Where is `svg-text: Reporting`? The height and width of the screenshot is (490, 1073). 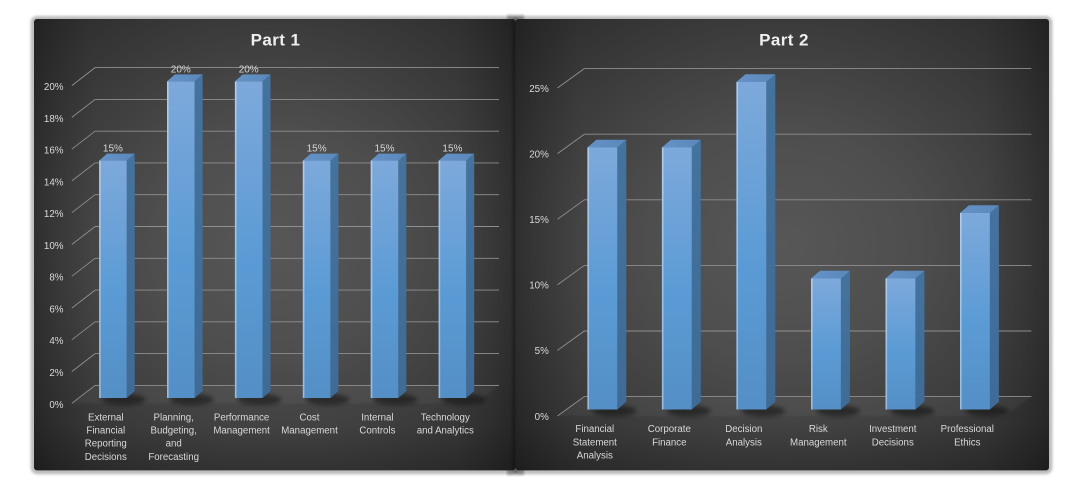
svg-text: Reporting is located at coordinates (106, 444).